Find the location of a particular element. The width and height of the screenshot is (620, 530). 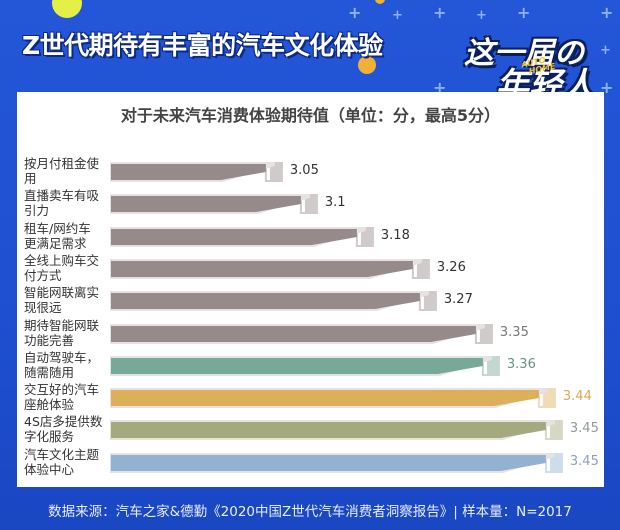

bar-category-label: 期待智能网联 功能完善 is located at coordinates (66, 333).